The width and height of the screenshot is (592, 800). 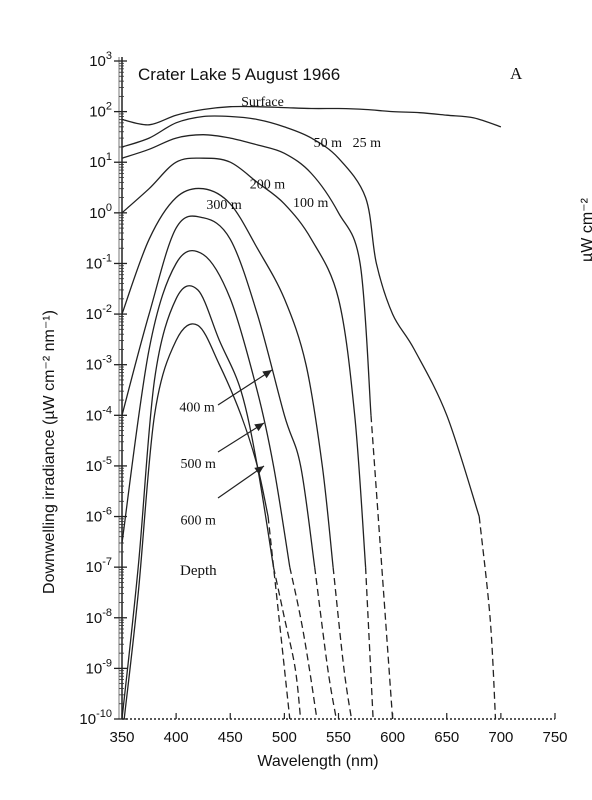 What do you see at coordinates (392, 737) in the screenshot?
I see `x-tick-label: 600` at bounding box center [392, 737].